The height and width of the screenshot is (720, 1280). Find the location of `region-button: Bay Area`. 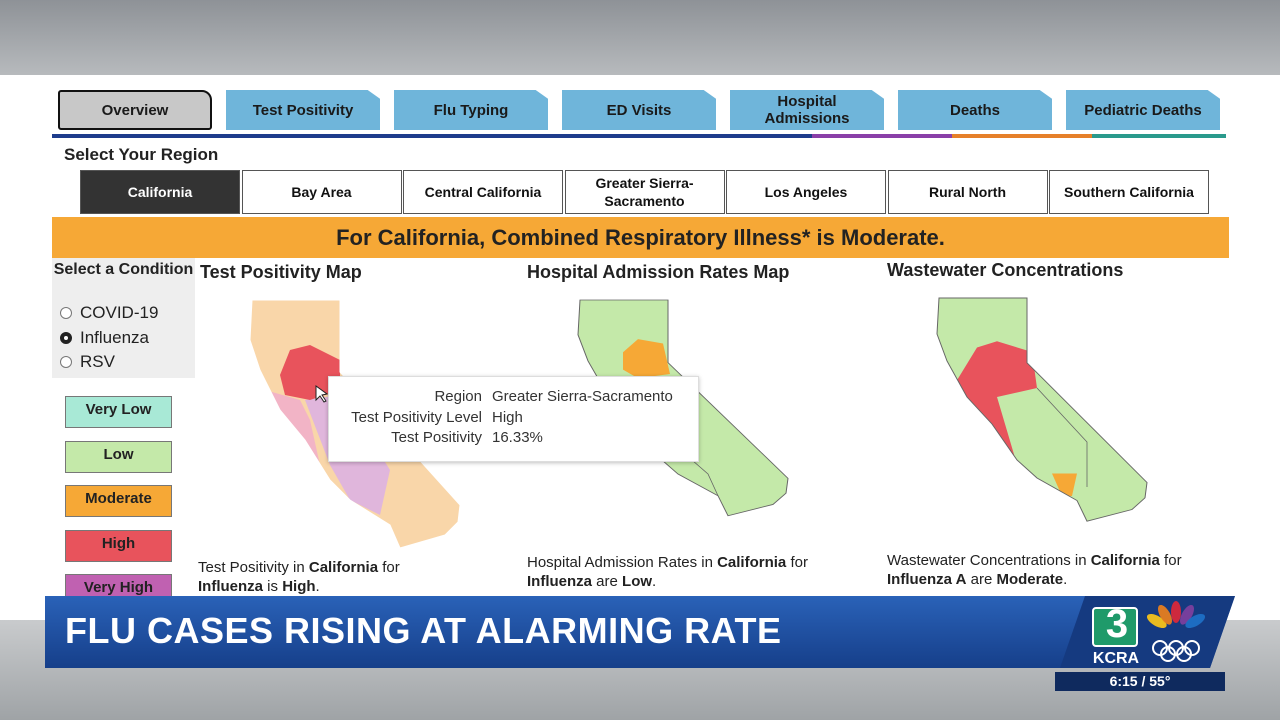

region-button: Bay Area is located at coordinates (321, 192).